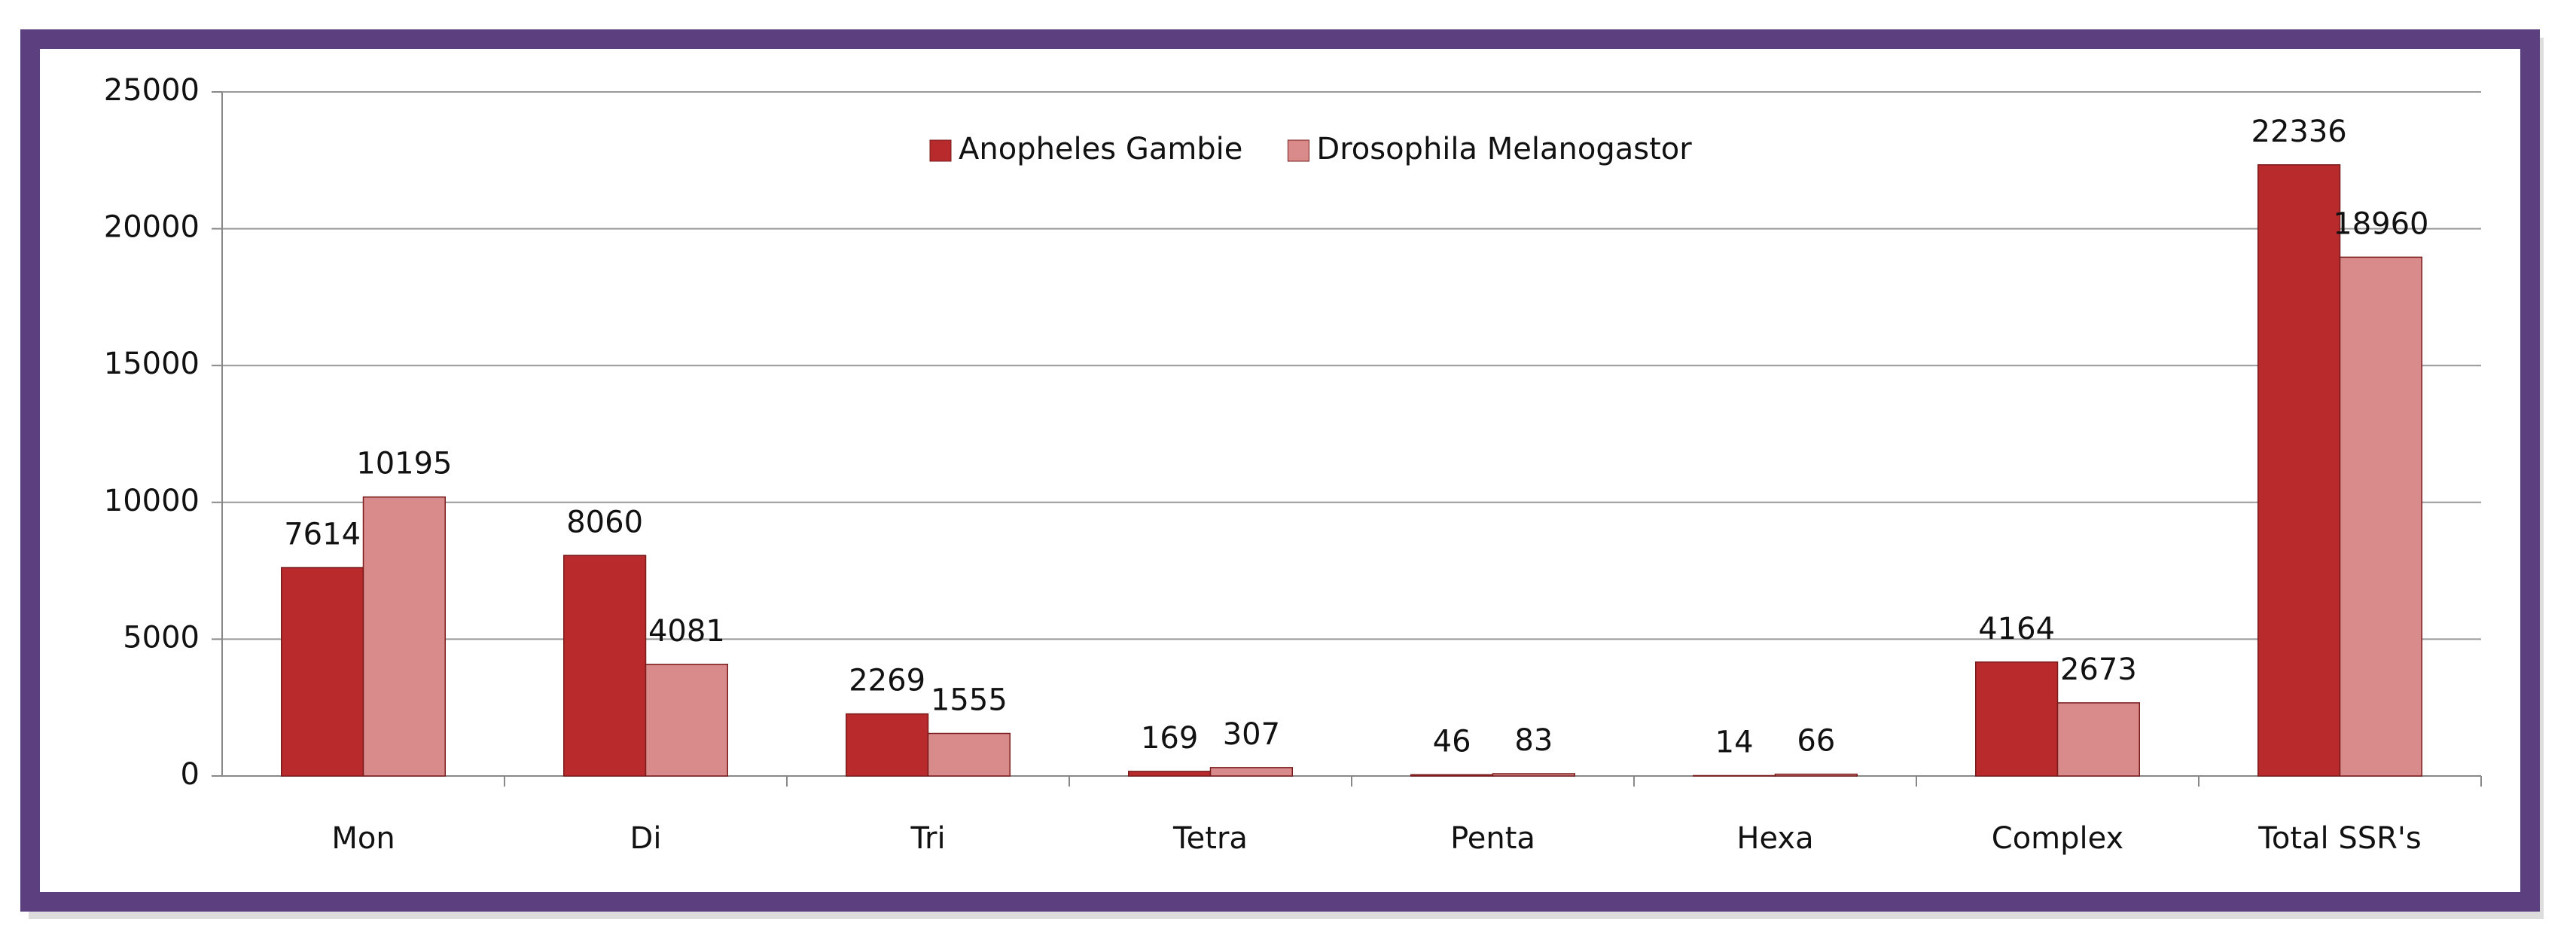 The height and width of the screenshot is (947, 2576). I want to click on data-label: 83, so click(1533, 740).